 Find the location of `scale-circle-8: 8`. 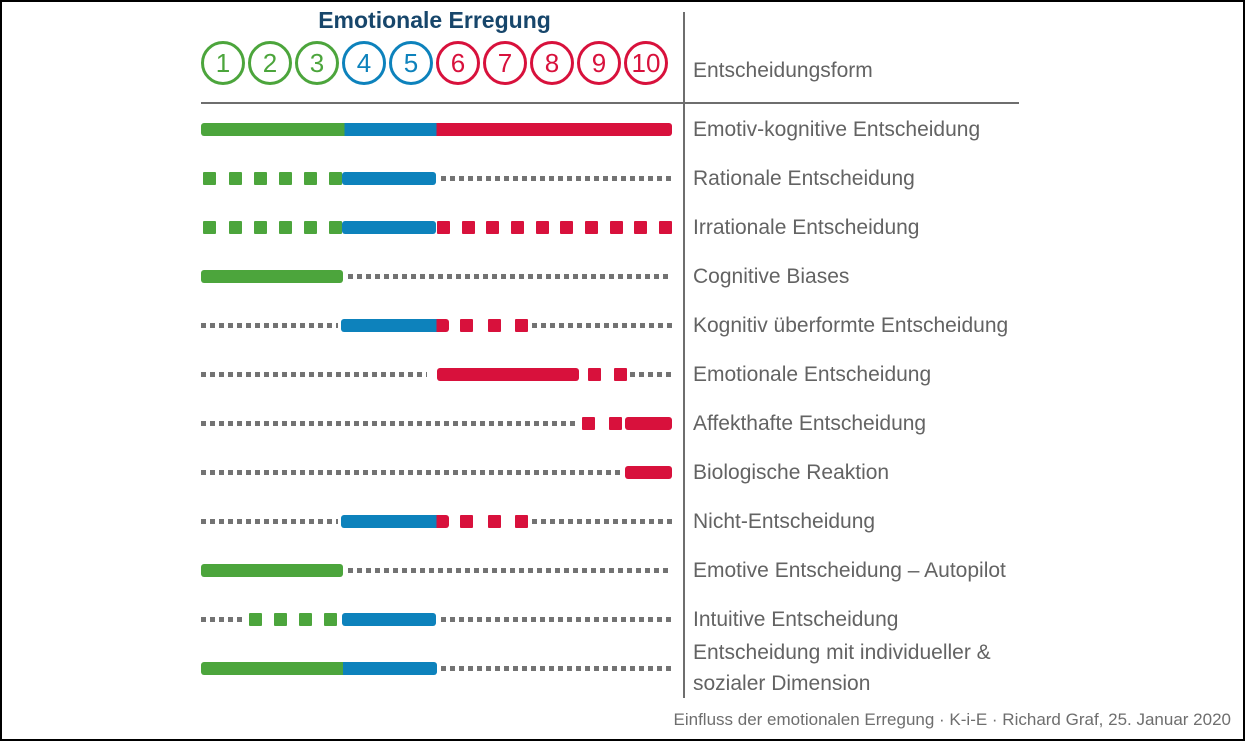

scale-circle-8: 8 is located at coordinates (552, 63).